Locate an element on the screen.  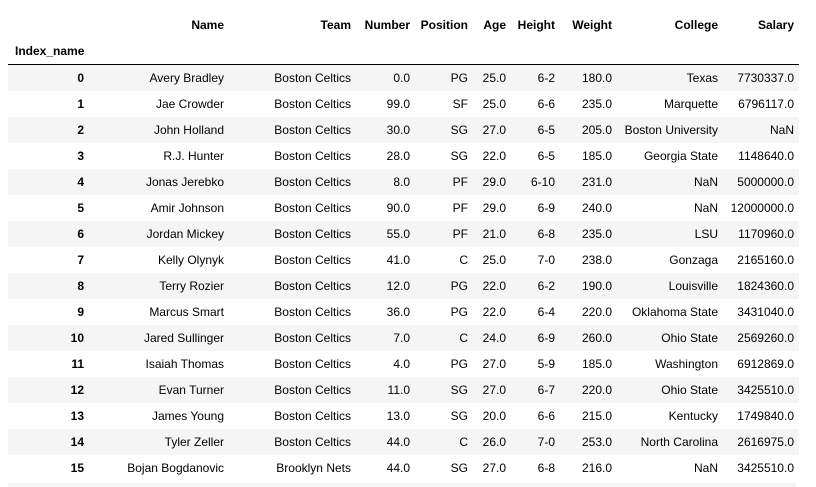
table-cell: 44.0 is located at coordinates (398, 467).